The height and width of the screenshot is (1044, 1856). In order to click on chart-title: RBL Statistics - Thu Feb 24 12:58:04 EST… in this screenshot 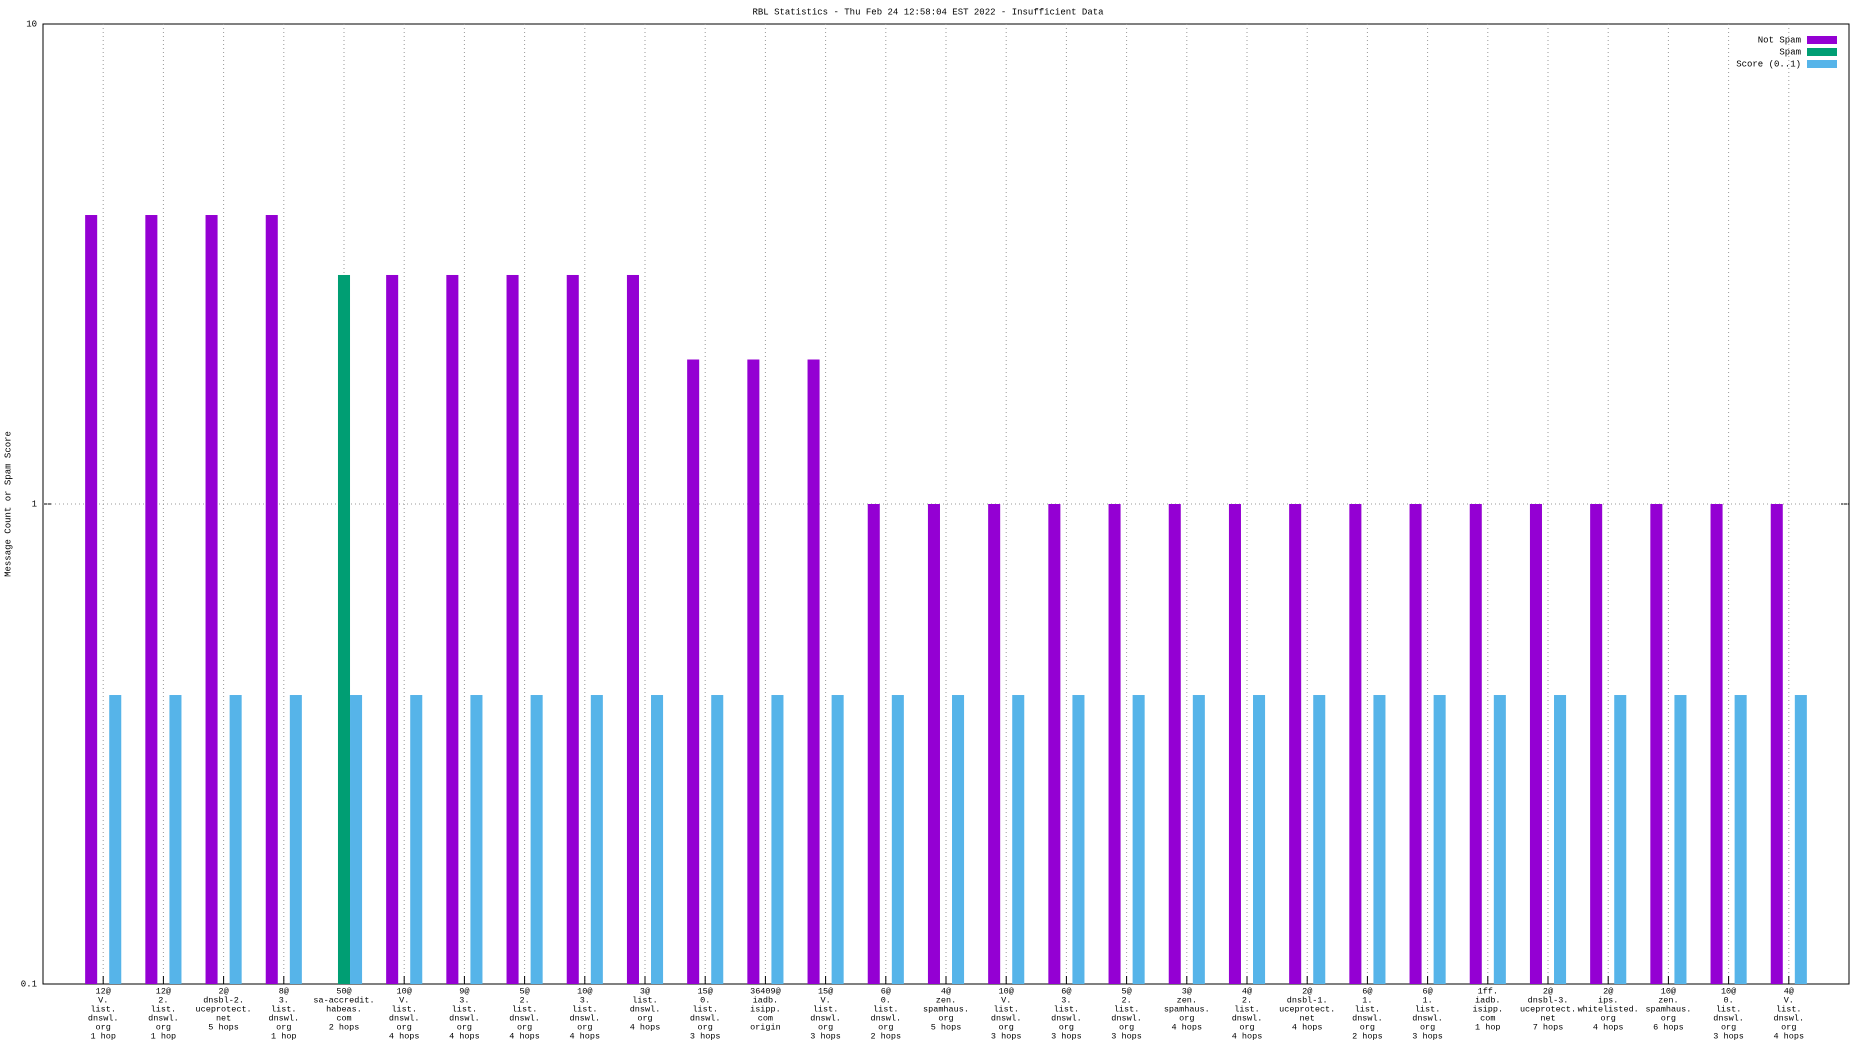, I will do `click(928, 12)`.